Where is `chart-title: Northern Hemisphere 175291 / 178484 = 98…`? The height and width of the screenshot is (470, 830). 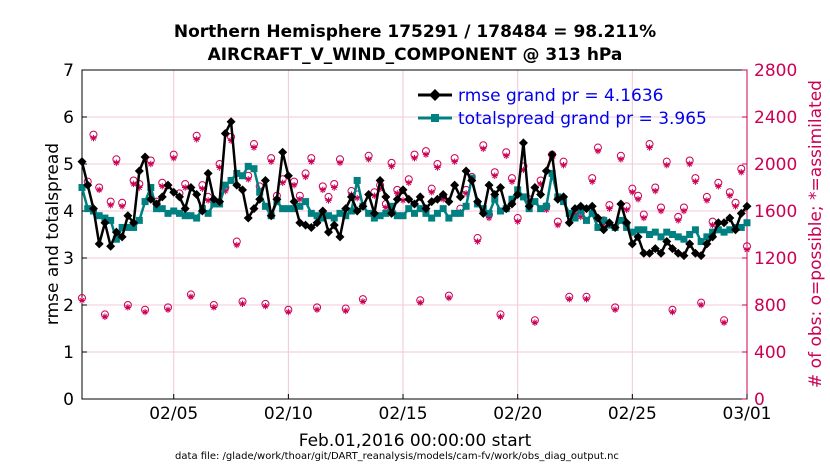 chart-title: Northern Hemisphere 175291 / 178484 = 98… is located at coordinates (415, 32).